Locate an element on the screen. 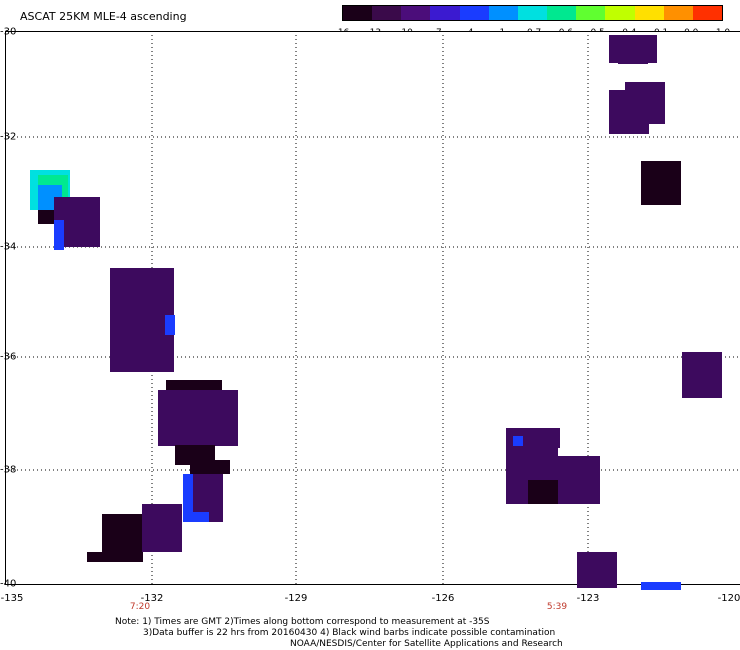 The width and height of the screenshot is (740, 650). x-tick-label: -129 is located at coordinates (296, 598).